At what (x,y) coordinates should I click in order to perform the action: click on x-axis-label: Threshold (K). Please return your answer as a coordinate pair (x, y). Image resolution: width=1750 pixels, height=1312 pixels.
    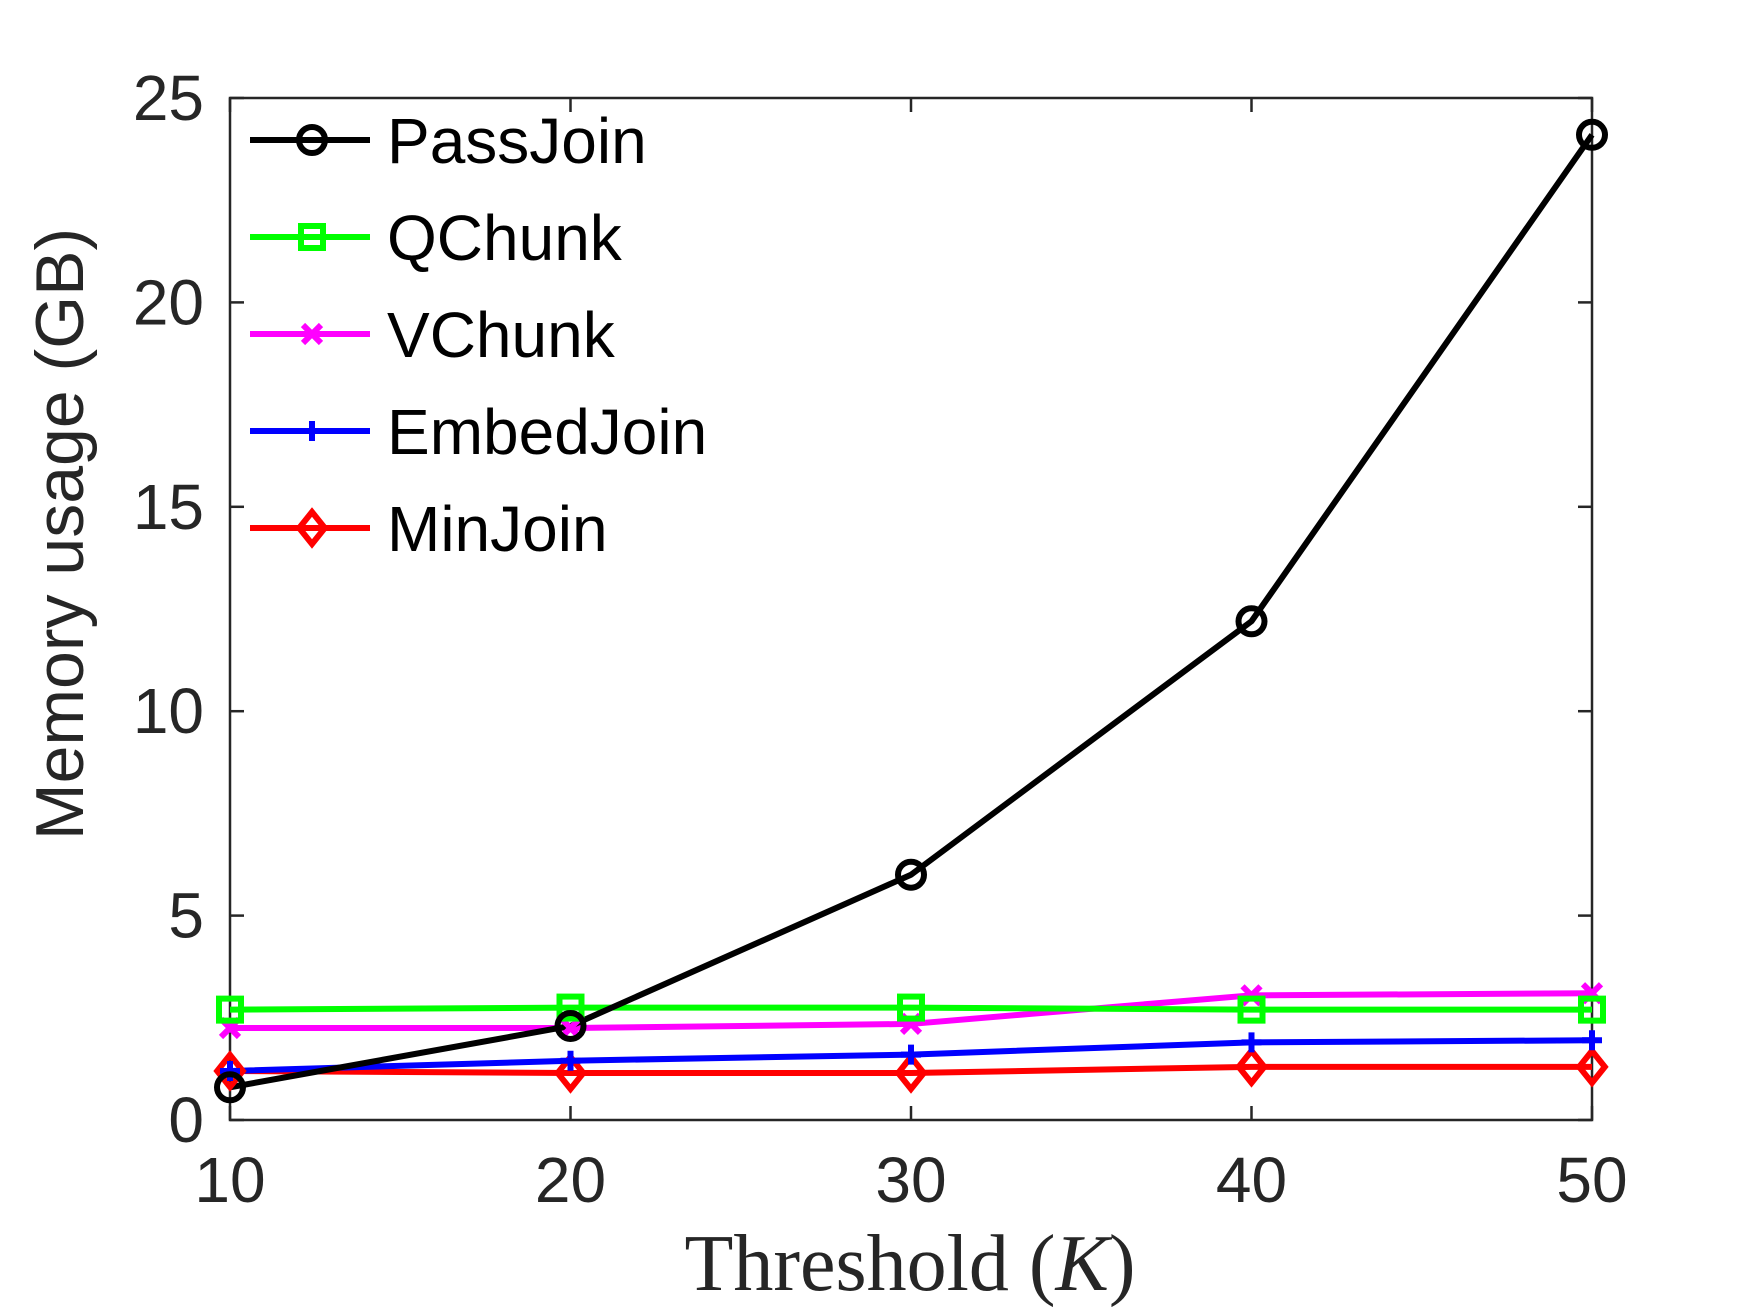
    Looking at the image, I should click on (909, 1264).